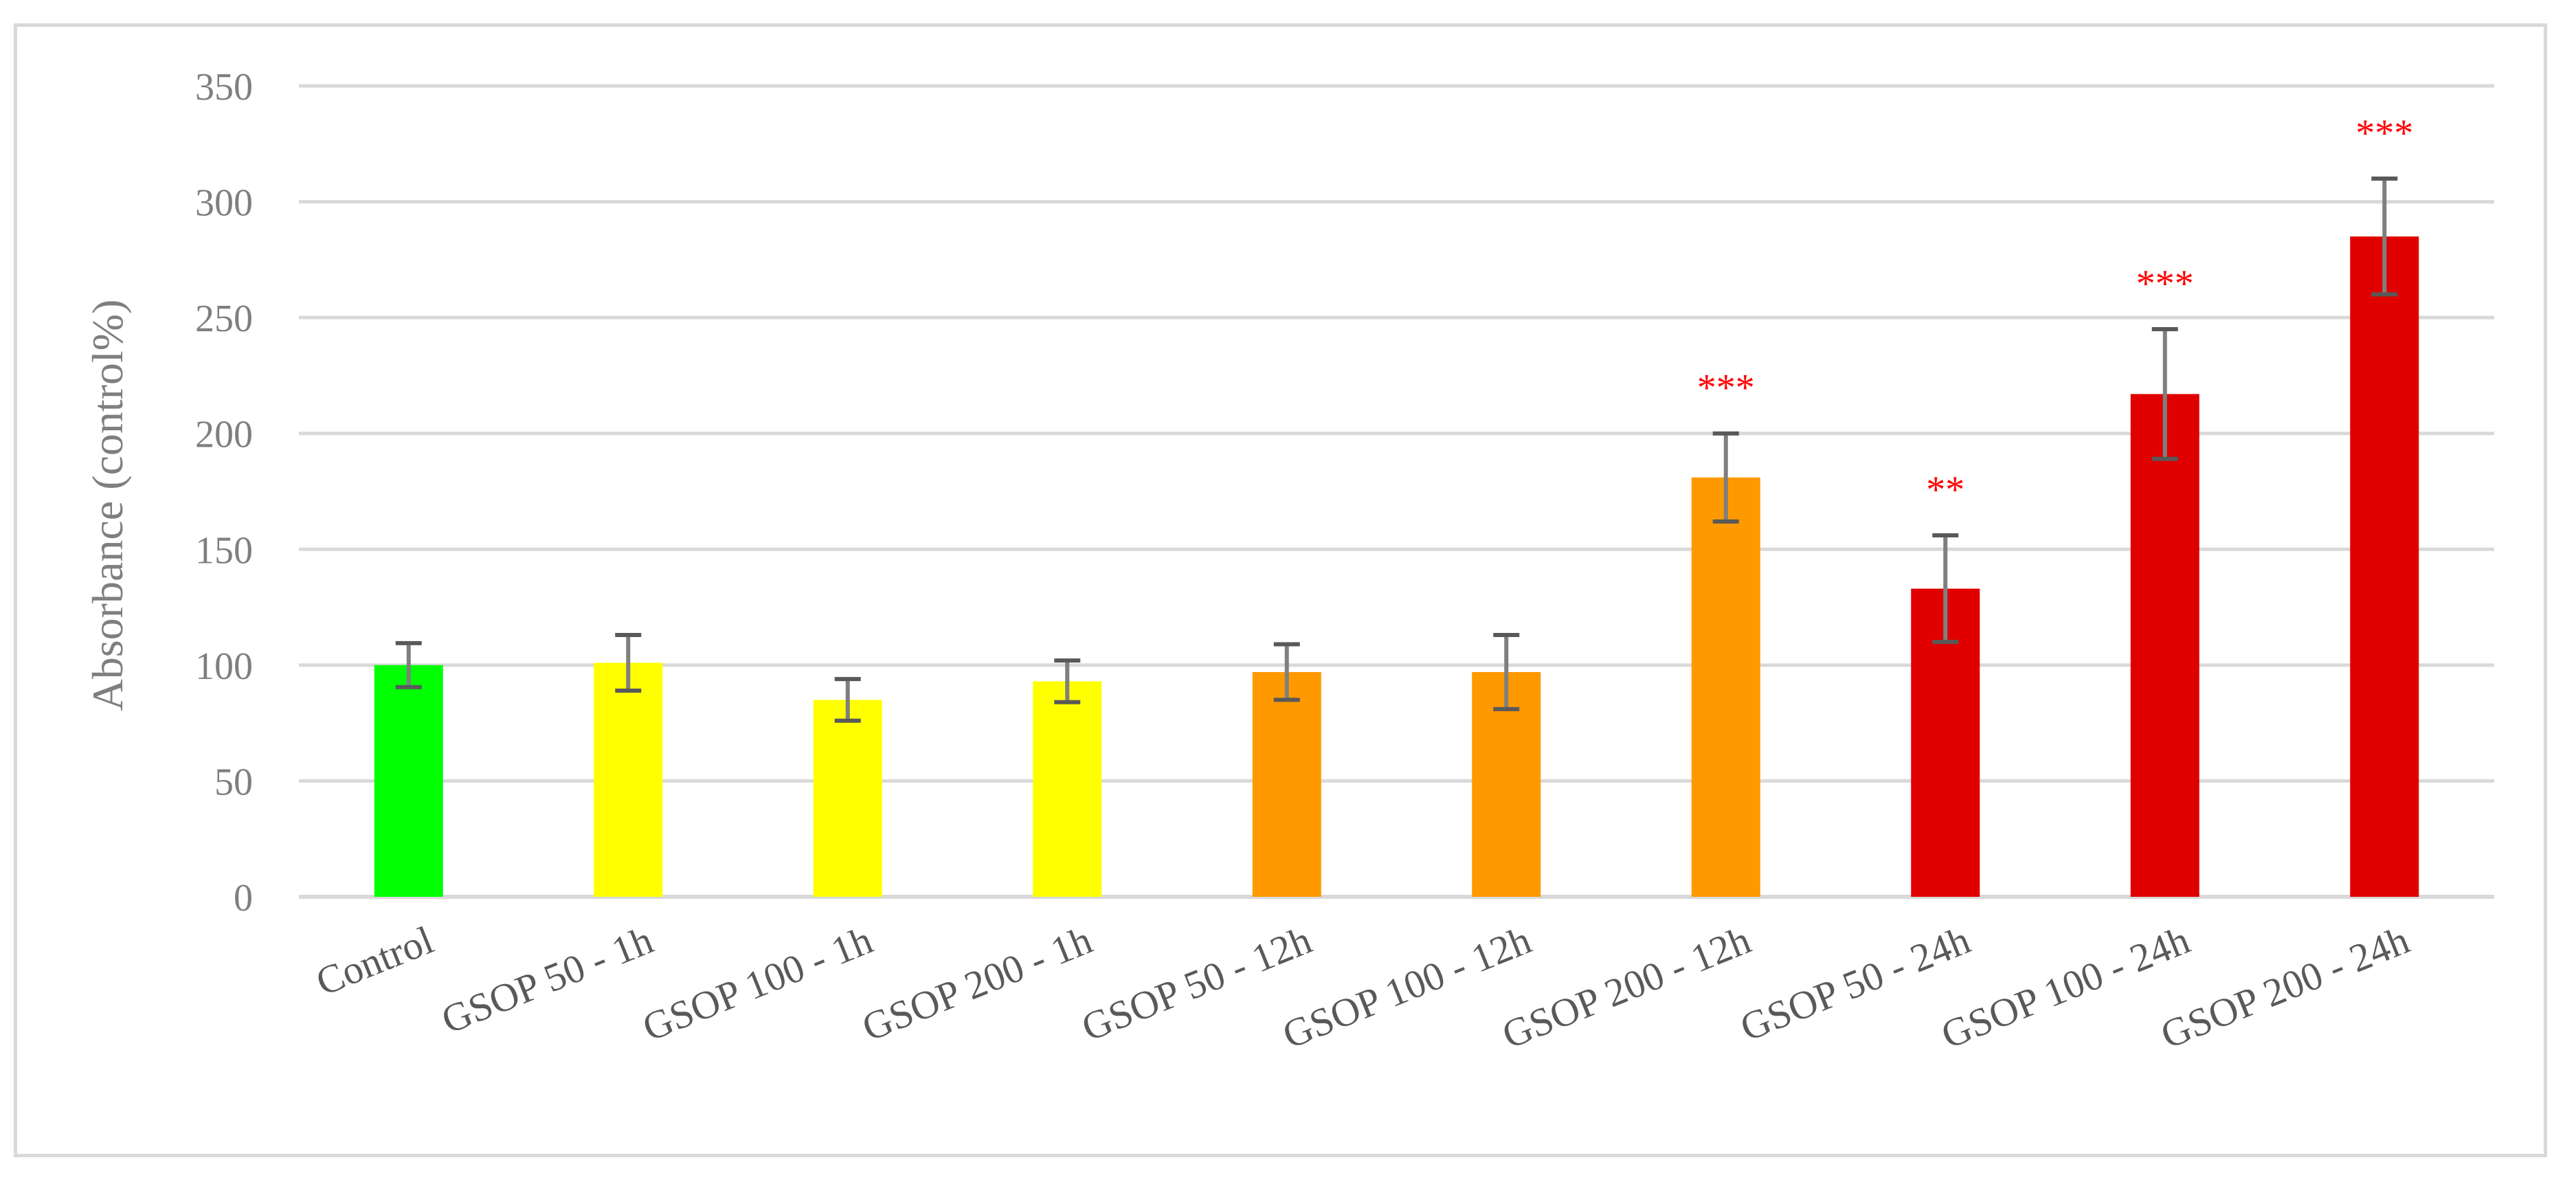 This screenshot has width=2576, height=1182. What do you see at coordinates (2055, 312) in the screenshot?
I see `significance-labels: ***********` at bounding box center [2055, 312].